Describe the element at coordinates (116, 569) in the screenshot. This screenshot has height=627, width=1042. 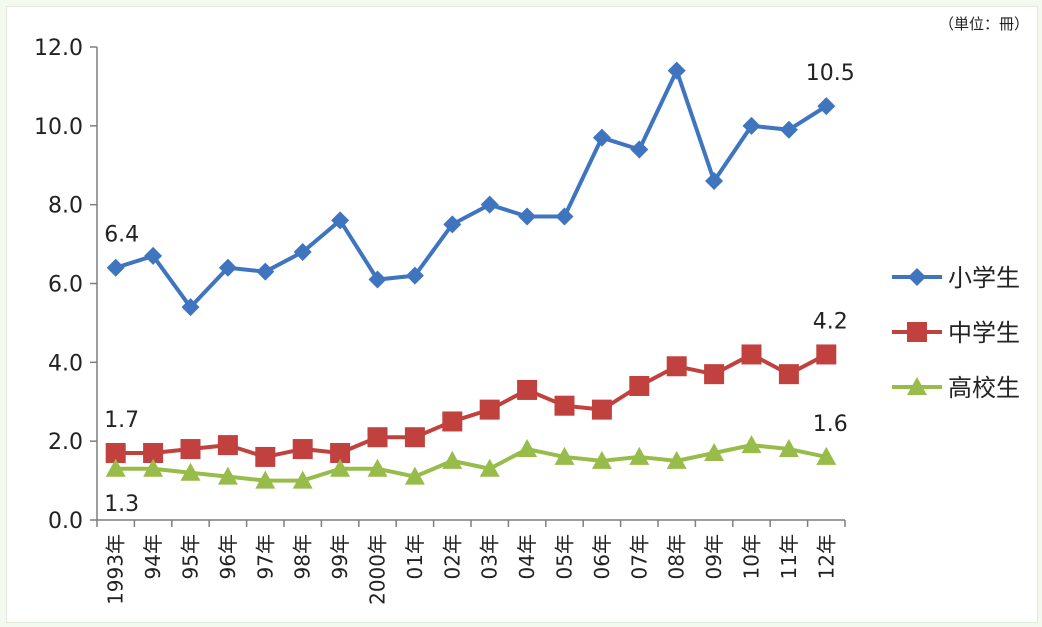
I see `x-tick-label: 1993年` at that location.